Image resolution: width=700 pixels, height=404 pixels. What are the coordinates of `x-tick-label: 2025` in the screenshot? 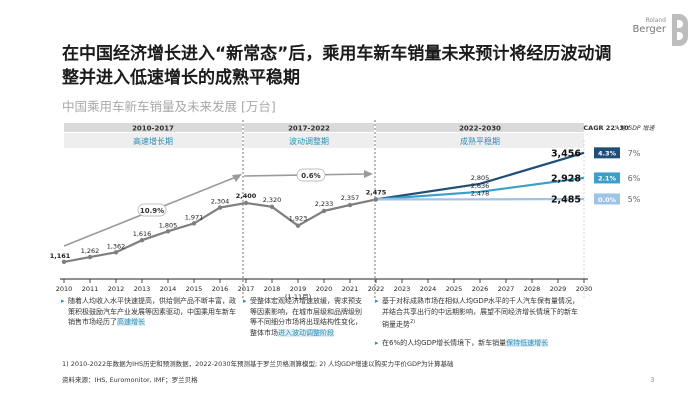 It's located at (454, 289).